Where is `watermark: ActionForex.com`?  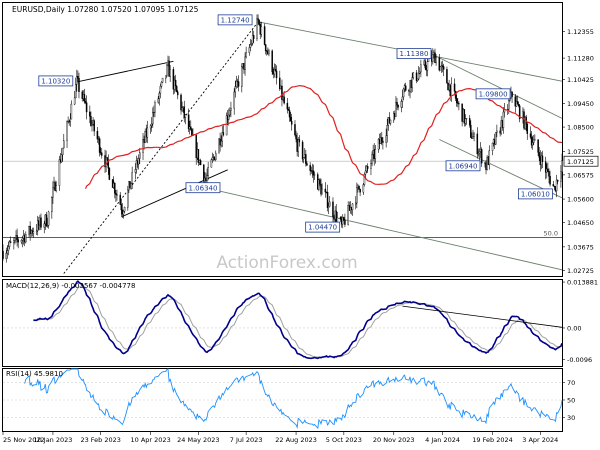
watermark: ActionForex.com is located at coordinates (286, 263).